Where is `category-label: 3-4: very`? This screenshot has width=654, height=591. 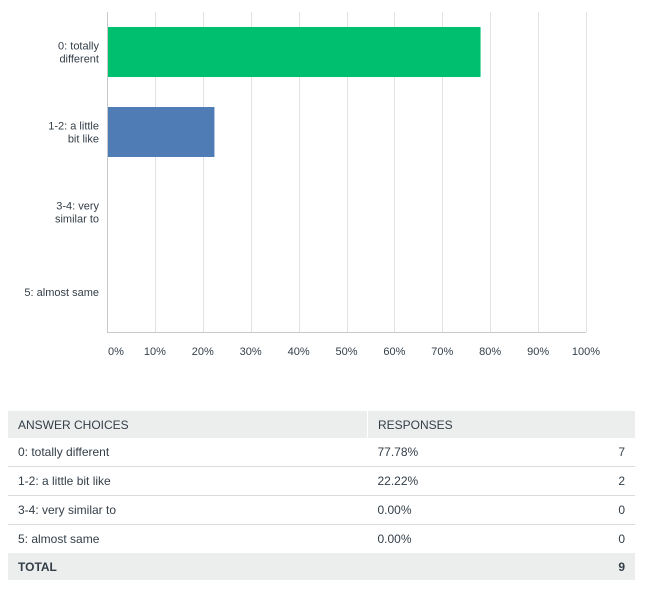
category-label: 3-4: very is located at coordinates (77, 207).